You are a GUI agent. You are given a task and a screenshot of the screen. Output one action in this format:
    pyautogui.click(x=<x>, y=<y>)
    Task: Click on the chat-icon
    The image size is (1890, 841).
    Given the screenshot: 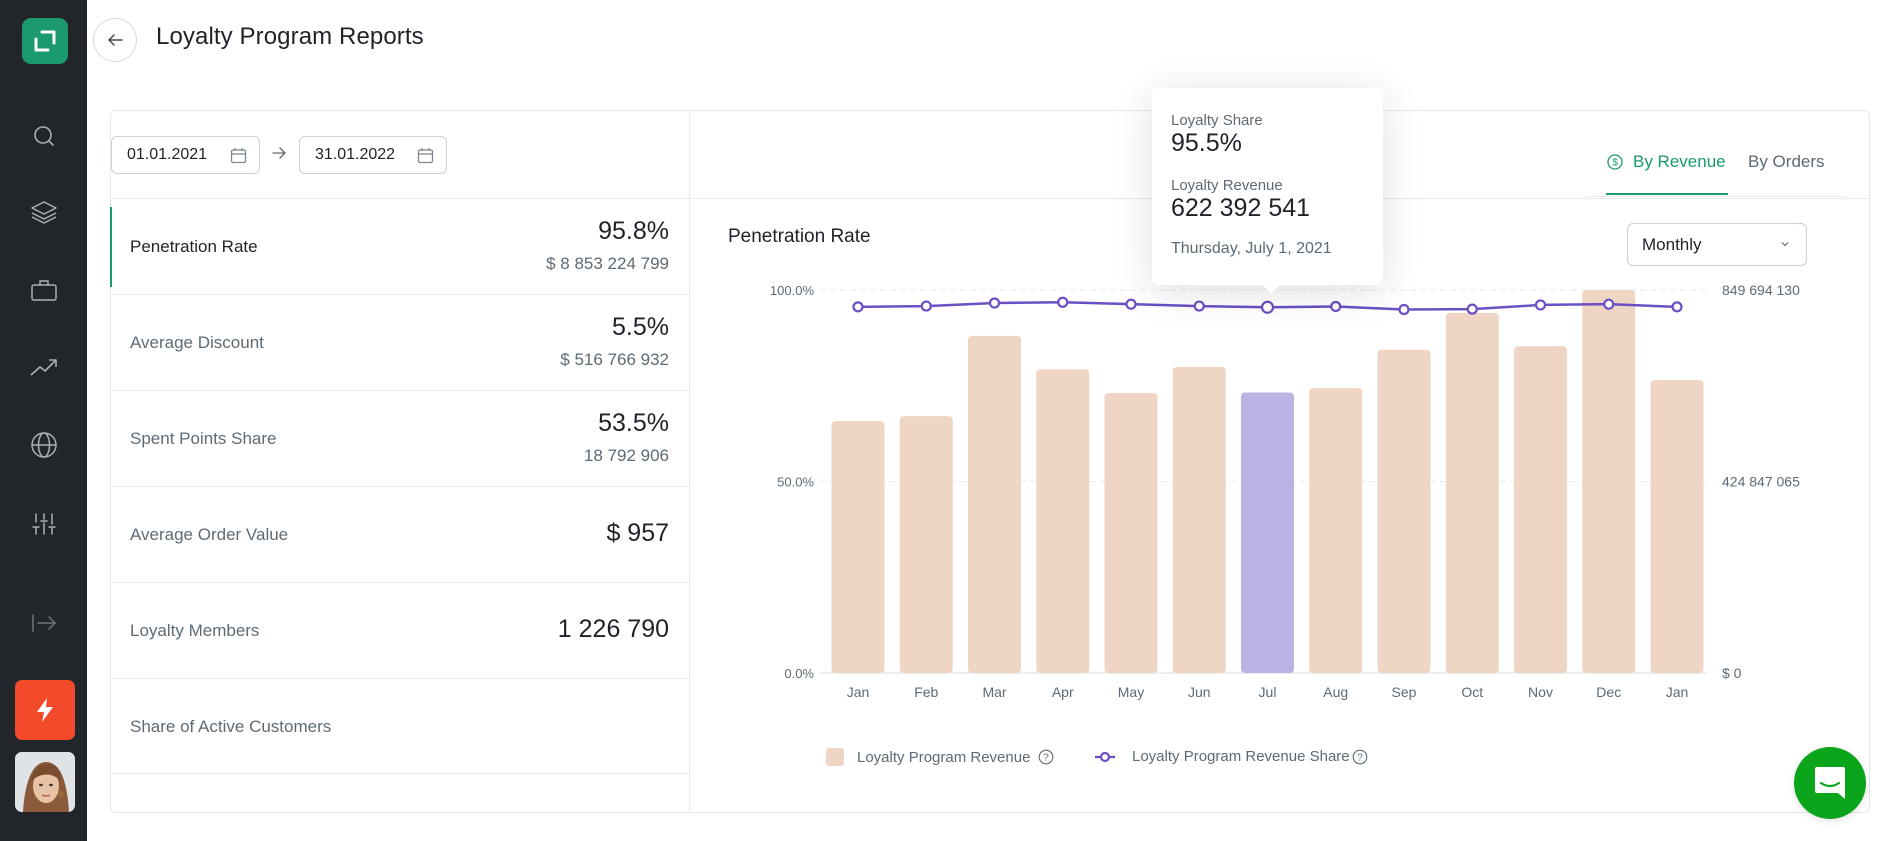 What is the action you would take?
    pyautogui.click(x=1830, y=783)
    